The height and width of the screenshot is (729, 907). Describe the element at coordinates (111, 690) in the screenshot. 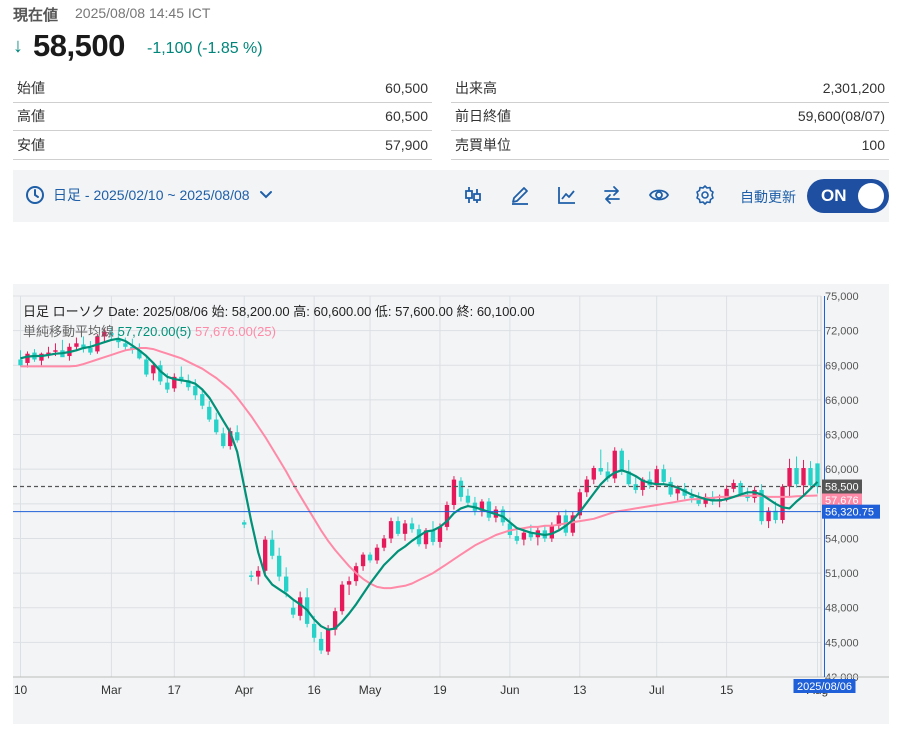

I see `x-tick-label: Mar` at that location.